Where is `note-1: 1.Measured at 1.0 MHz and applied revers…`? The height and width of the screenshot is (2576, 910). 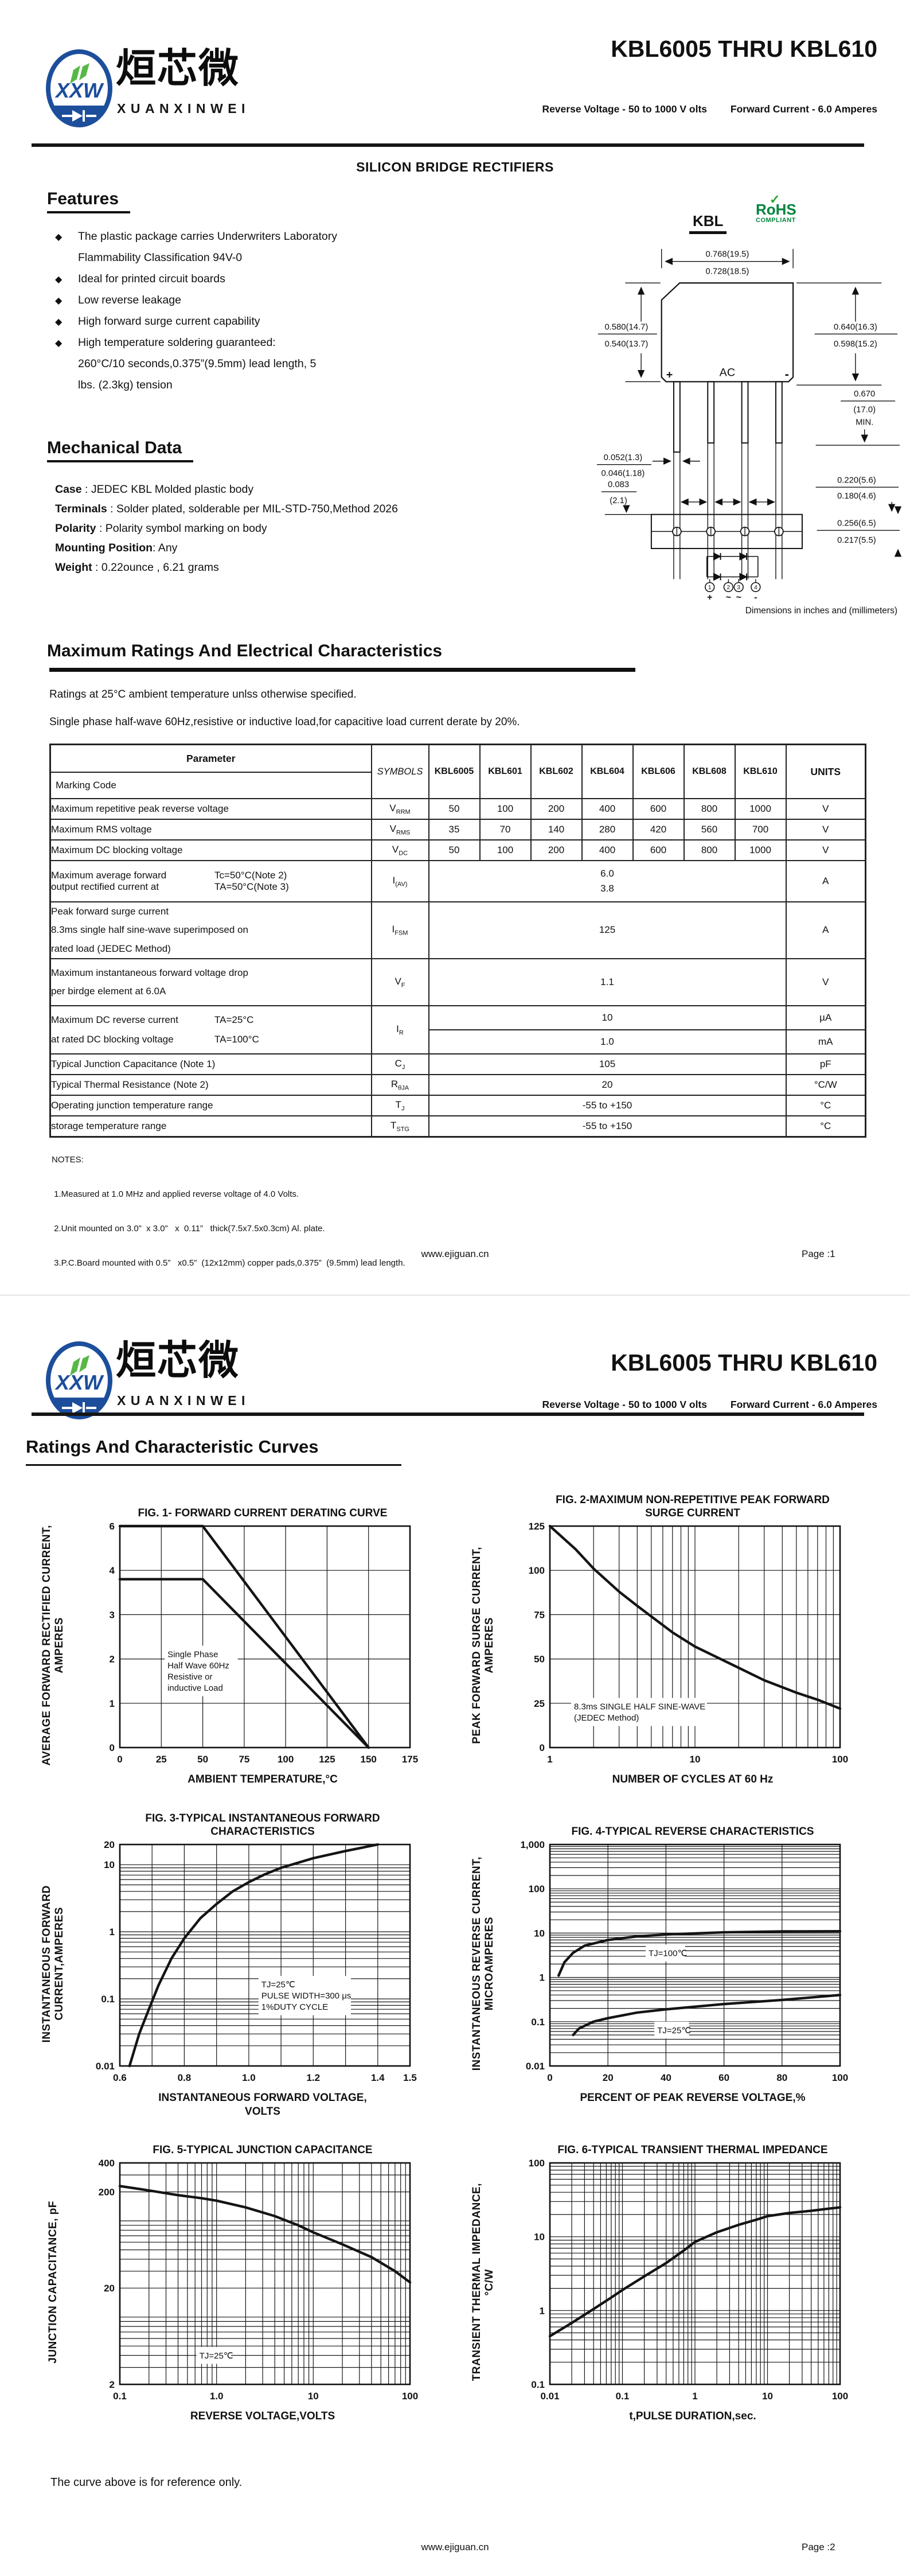
note-1: 1.Measured at 1.0 MHz and applied revers… is located at coordinates (176, 1194).